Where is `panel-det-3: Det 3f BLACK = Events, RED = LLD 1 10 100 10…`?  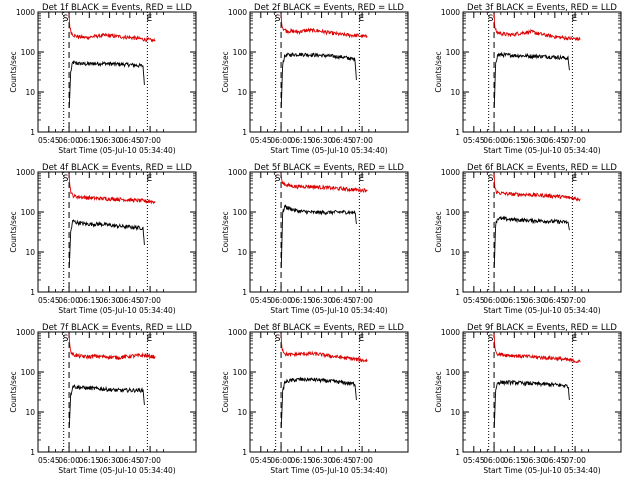 panel-det-3: Det 3f BLACK = Events, RED = LLD 1 10 100 10… is located at coordinates (528, 79).